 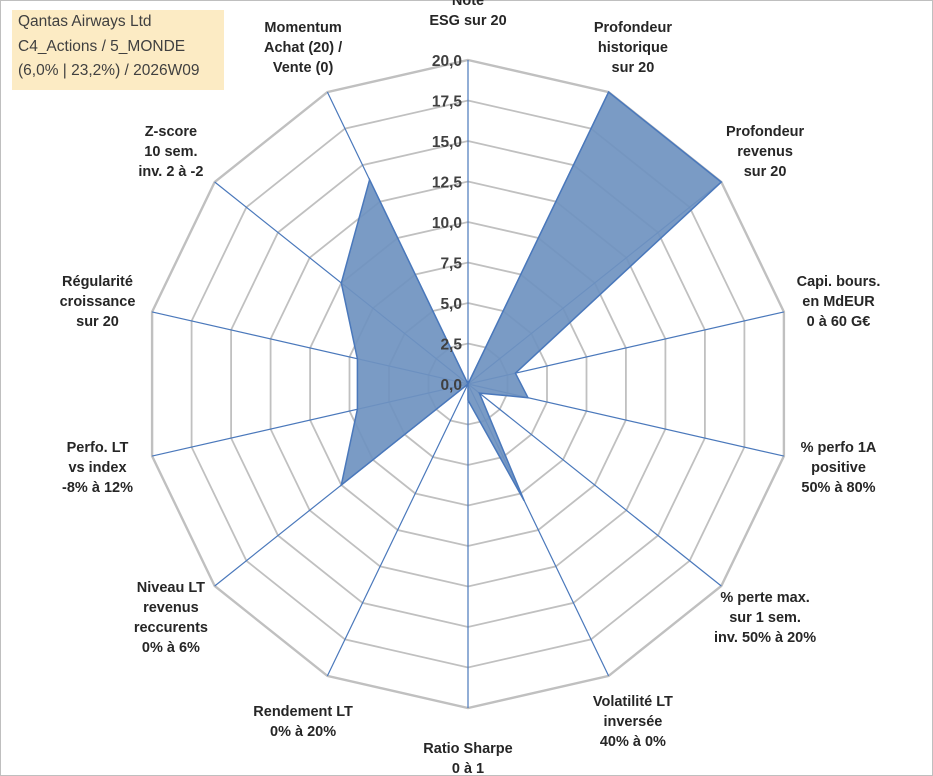 I want to click on tick-label: 5,0, so click(x=451, y=304).